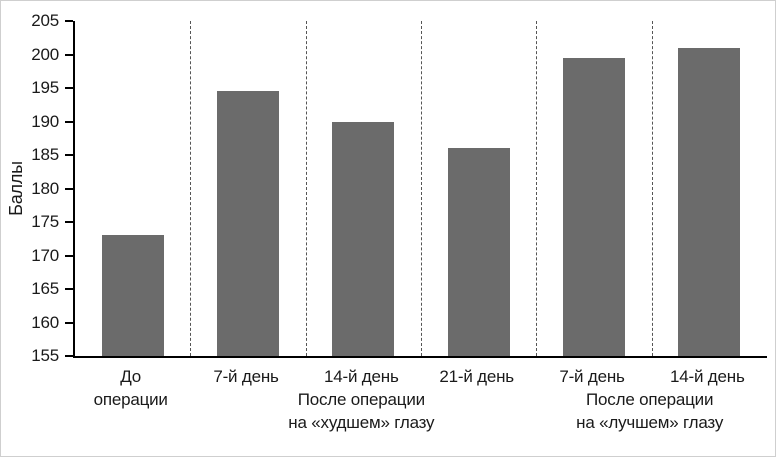 The height and width of the screenshot is (457, 776). What do you see at coordinates (45, 255) in the screenshot?
I see `y-tick-label: 170` at bounding box center [45, 255].